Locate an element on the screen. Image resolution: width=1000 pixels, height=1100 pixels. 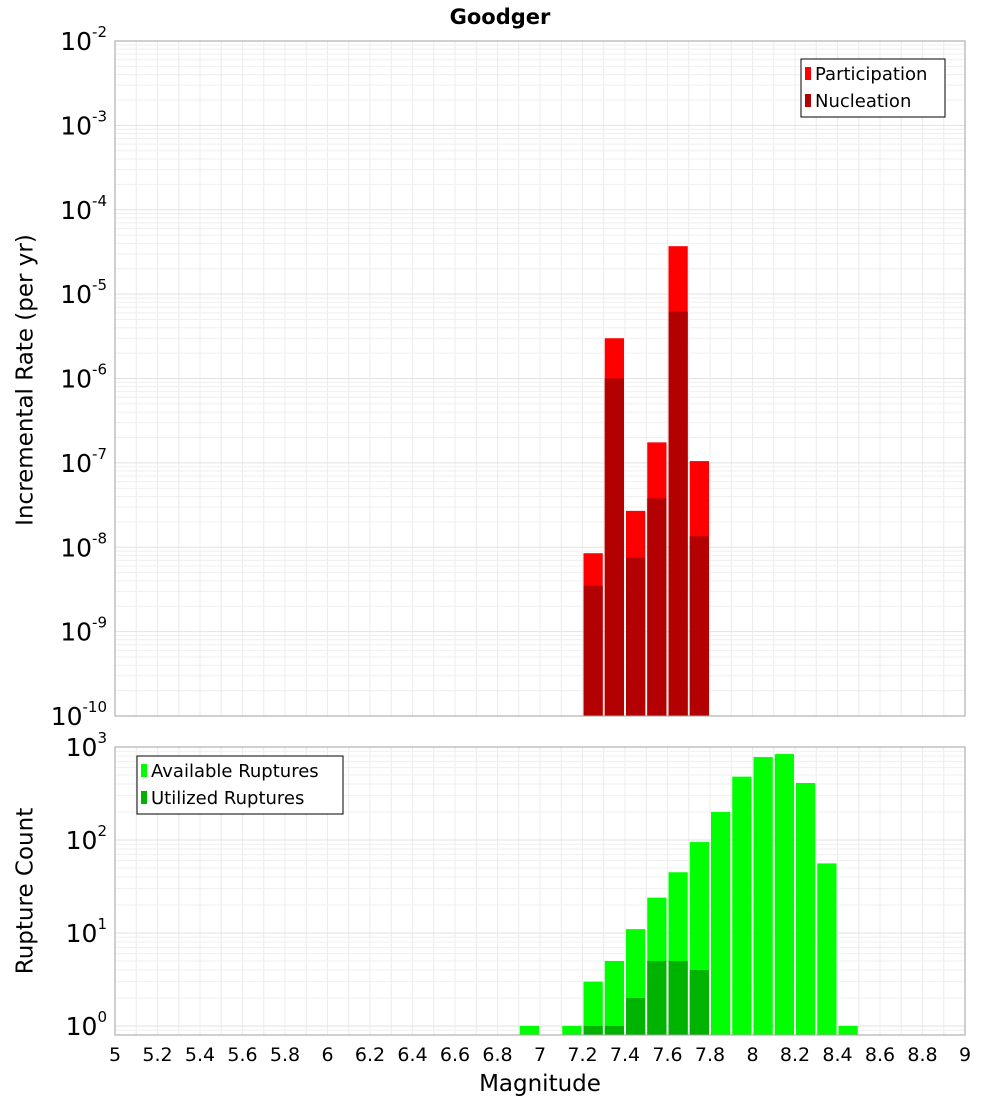
x-tick-label: 6.4 is located at coordinates (412, 1055).